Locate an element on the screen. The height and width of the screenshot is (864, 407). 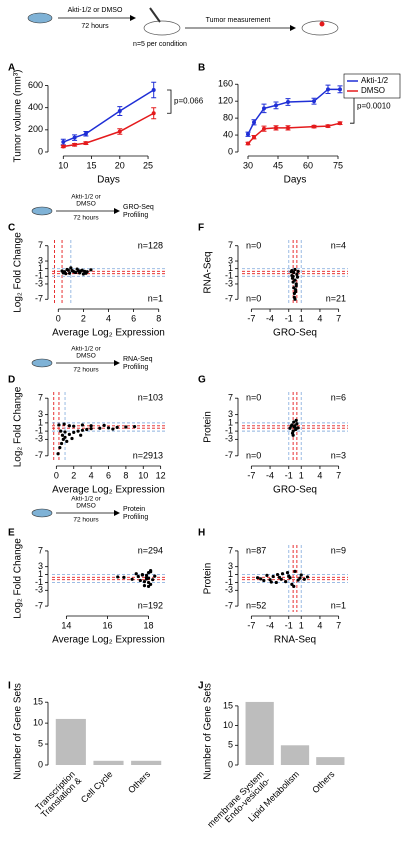
bar is located at coordinates (108, 762).